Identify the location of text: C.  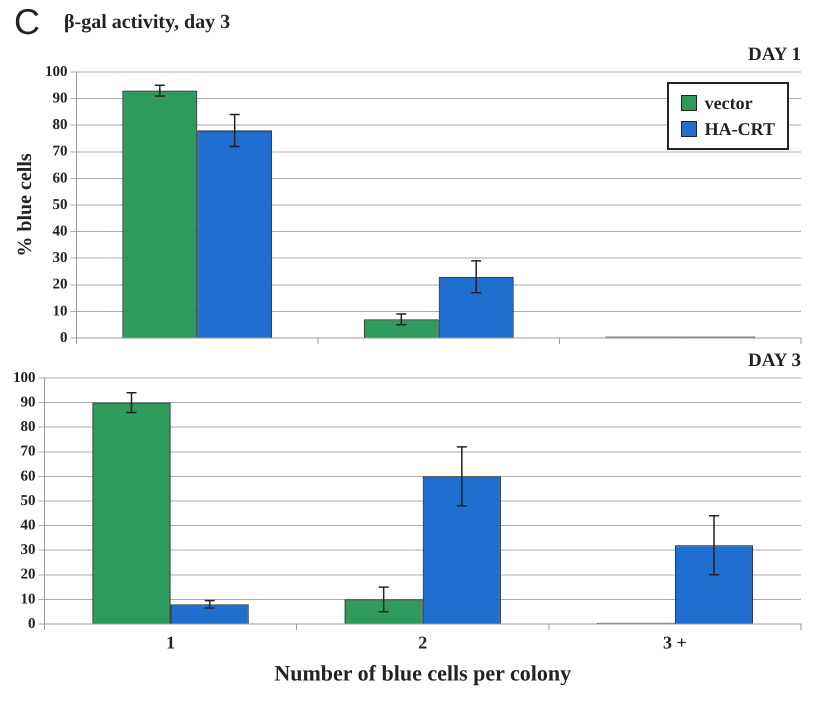
(27, 22).